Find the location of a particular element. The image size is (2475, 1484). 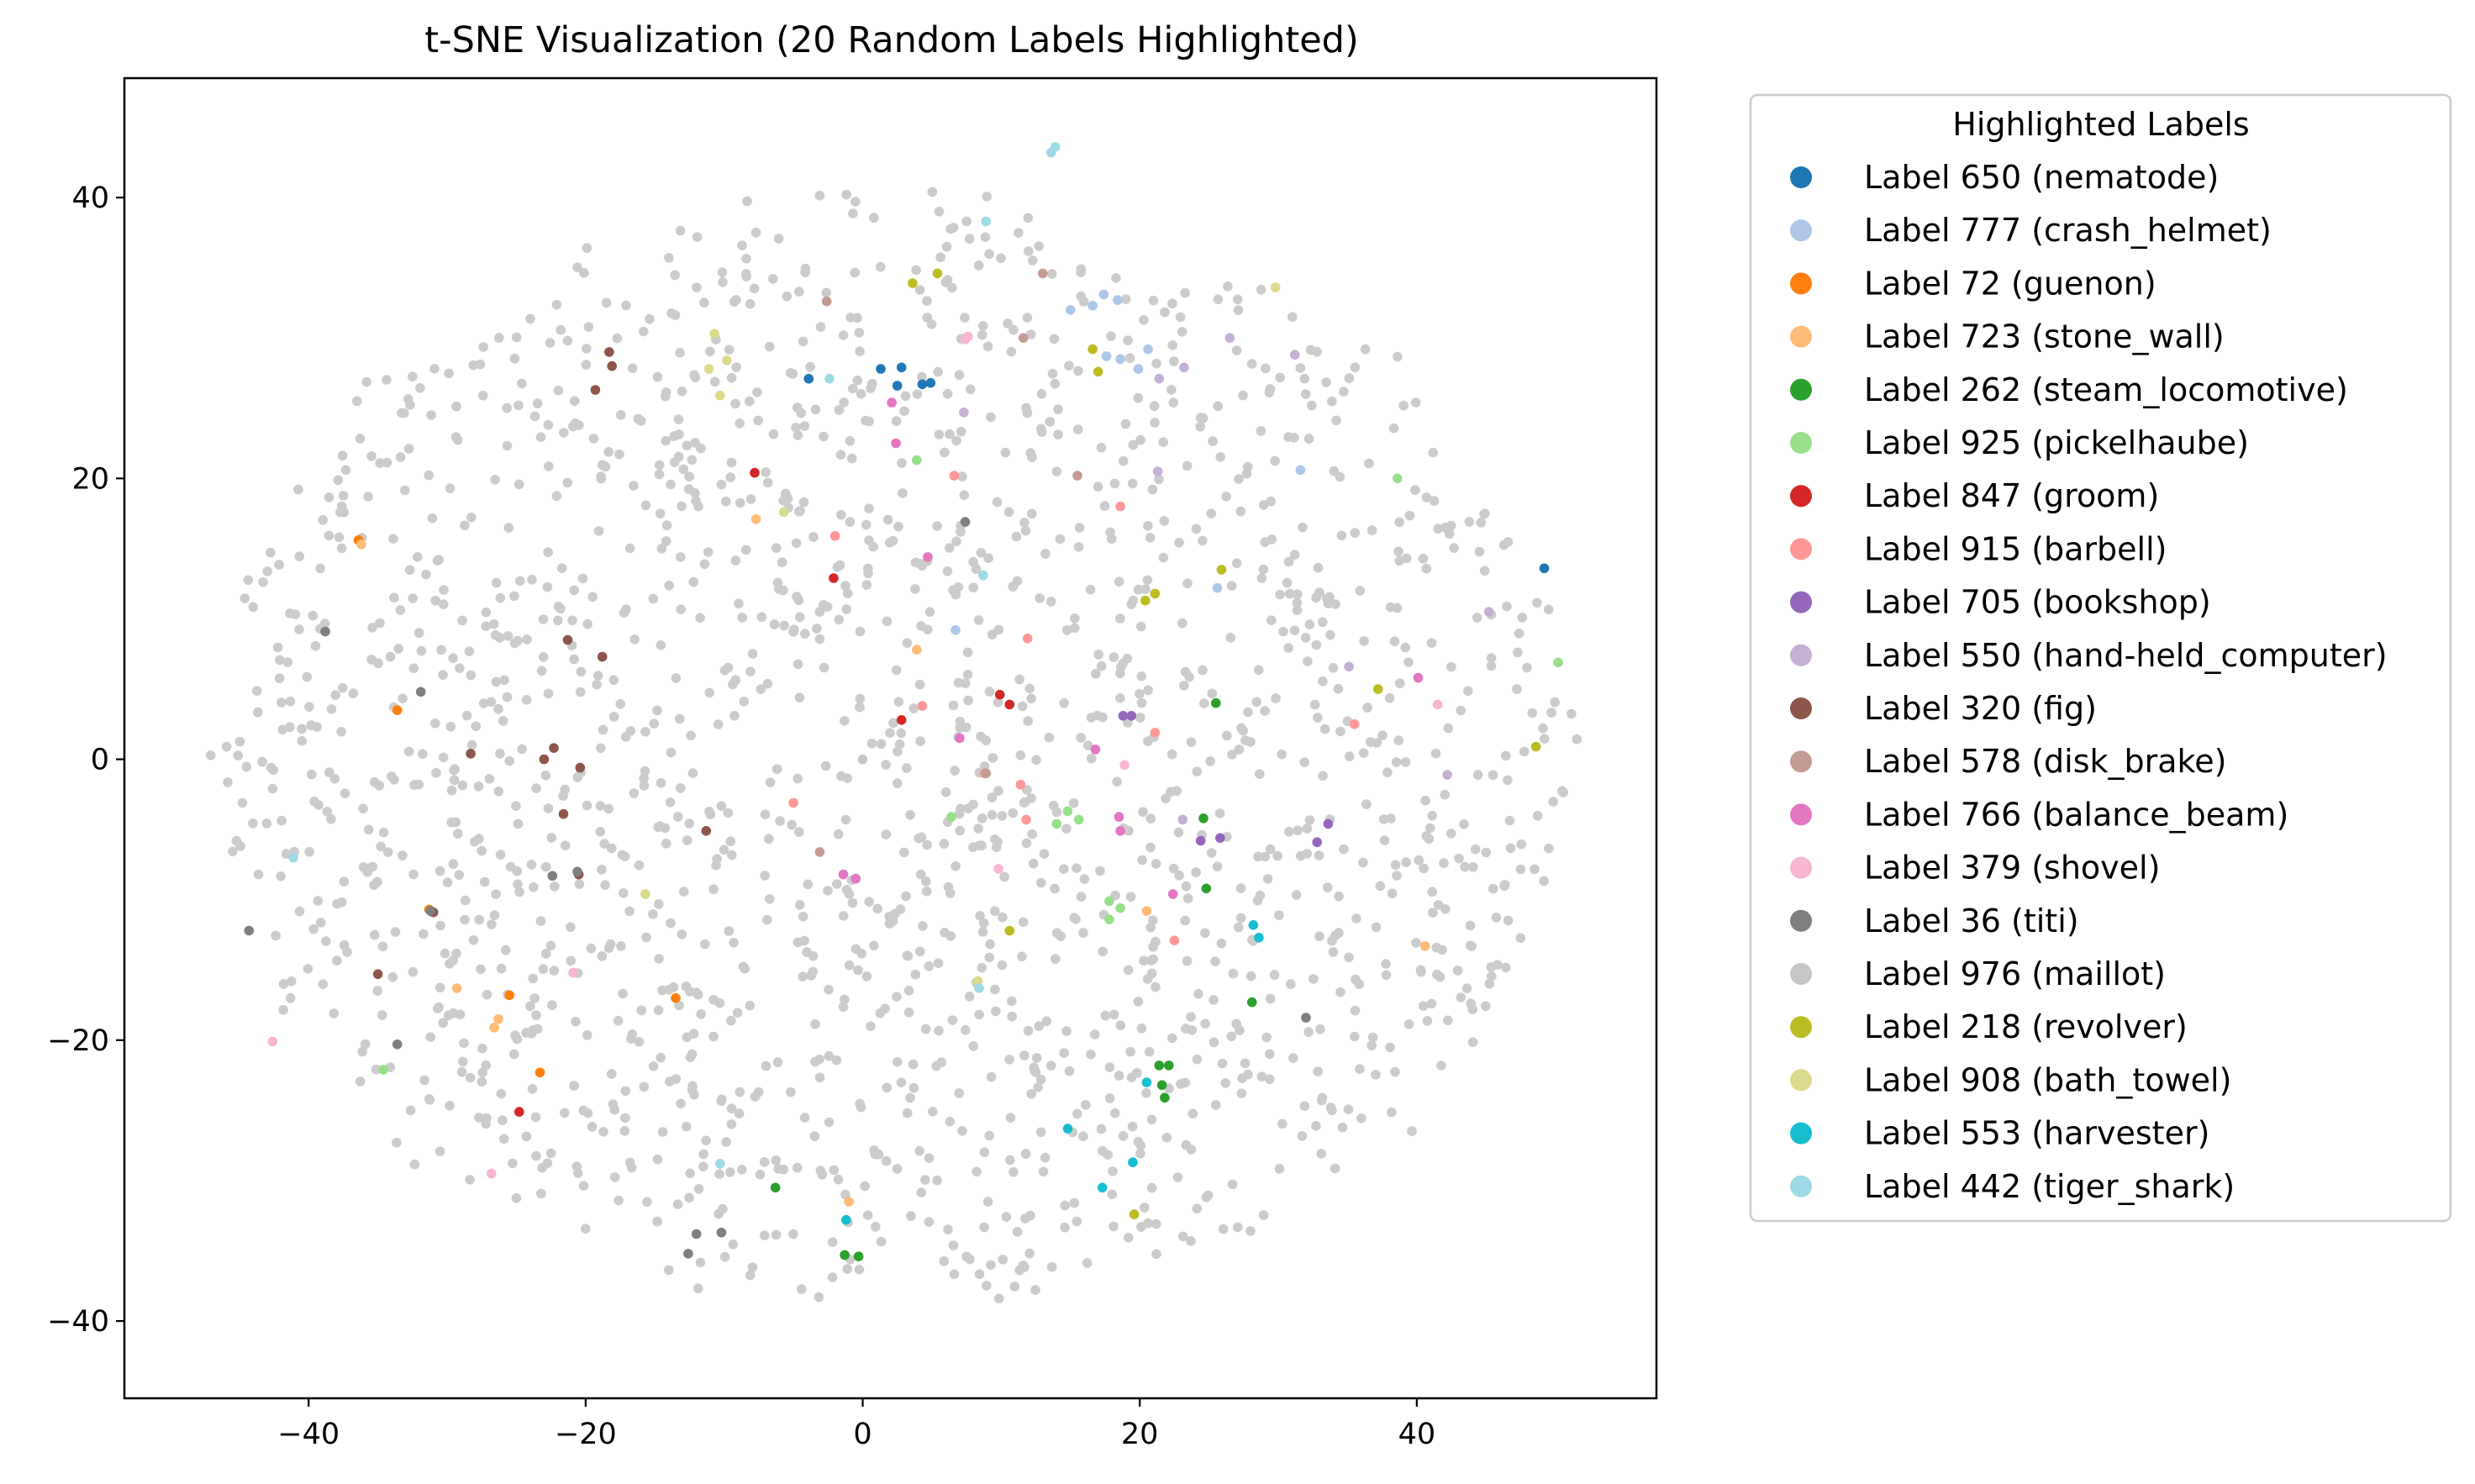

legend-marker is located at coordinates (1801, 1027).